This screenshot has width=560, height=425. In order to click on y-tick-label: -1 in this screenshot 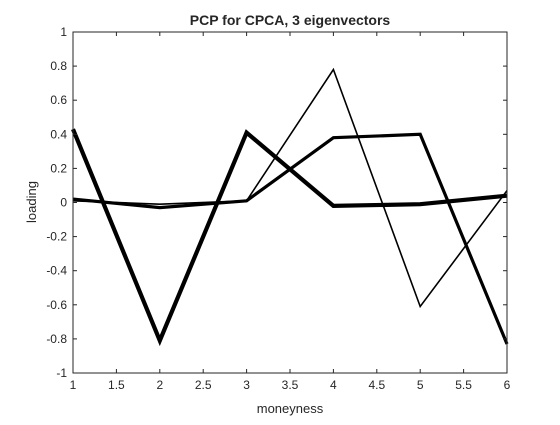, I will do `click(61, 373)`.